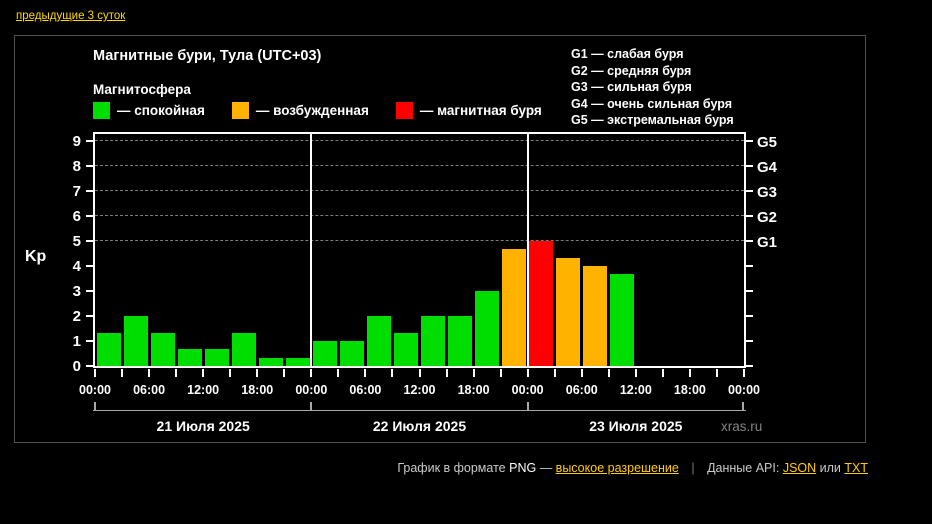 This screenshot has height=524, width=932. What do you see at coordinates (651, 103) in the screenshot?
I see `g-legend-line: G4 — очень сильная буря` at bounding box center [651, 103].